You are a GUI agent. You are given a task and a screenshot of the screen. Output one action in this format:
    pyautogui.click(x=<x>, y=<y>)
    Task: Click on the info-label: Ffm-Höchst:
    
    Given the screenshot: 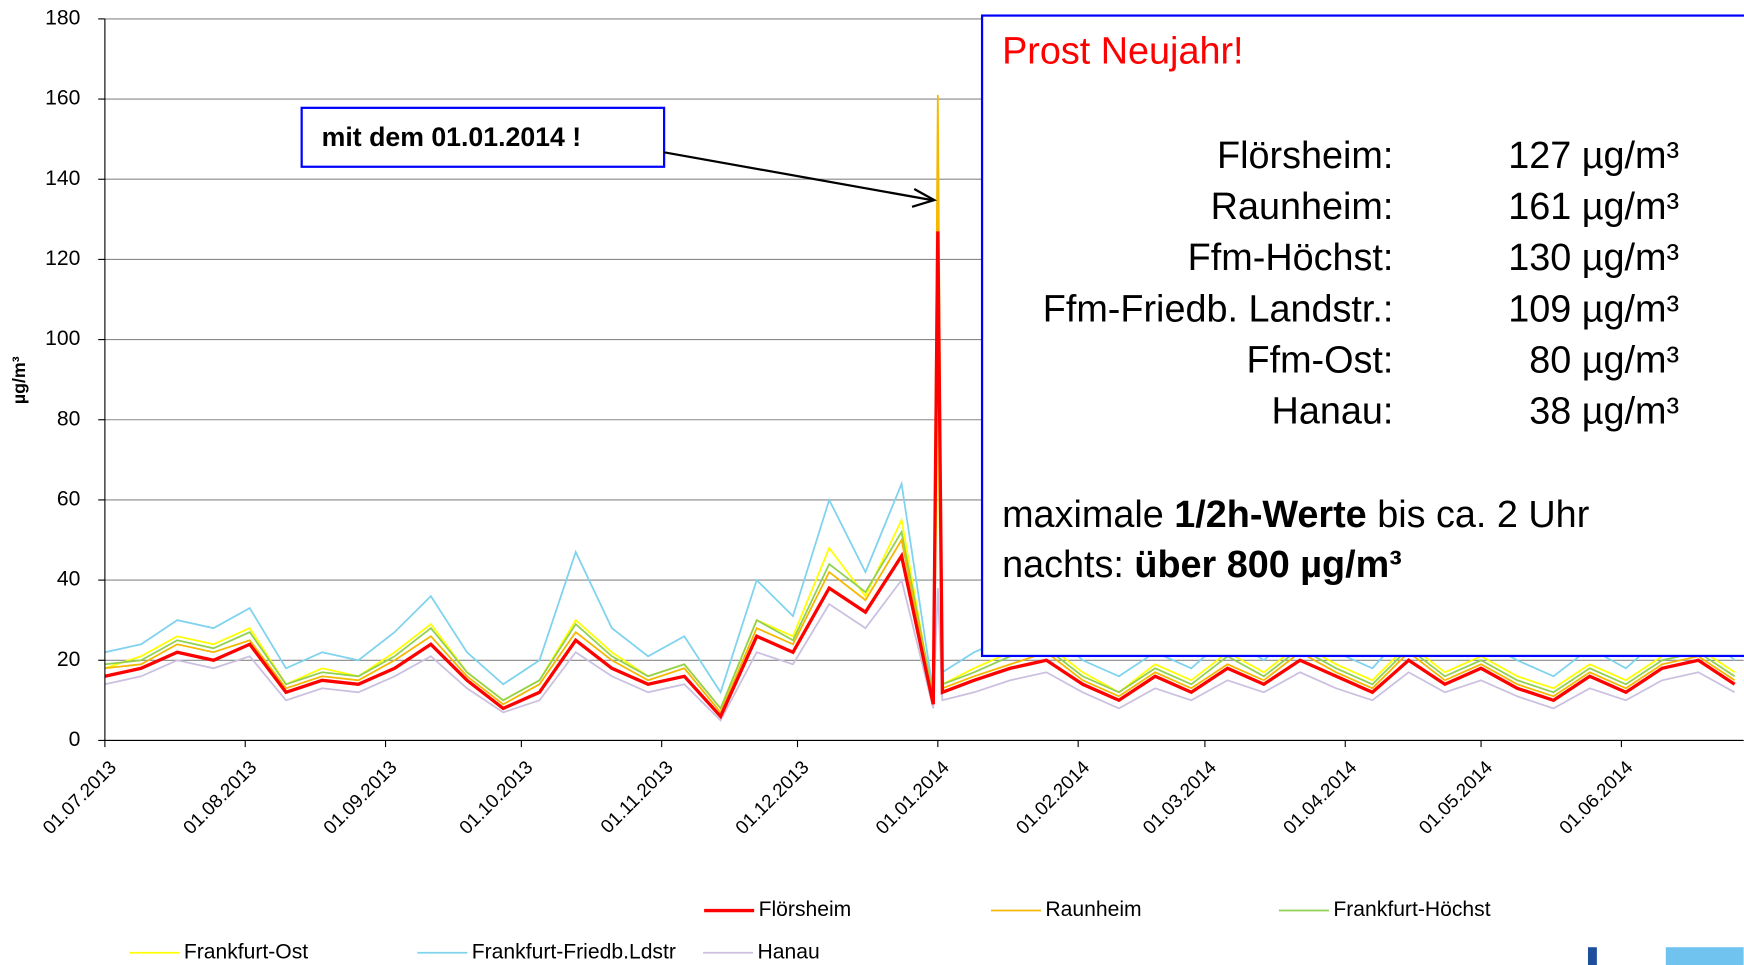 What is the action you would take?
    pyautogui.click(x=1291, y=258)
    